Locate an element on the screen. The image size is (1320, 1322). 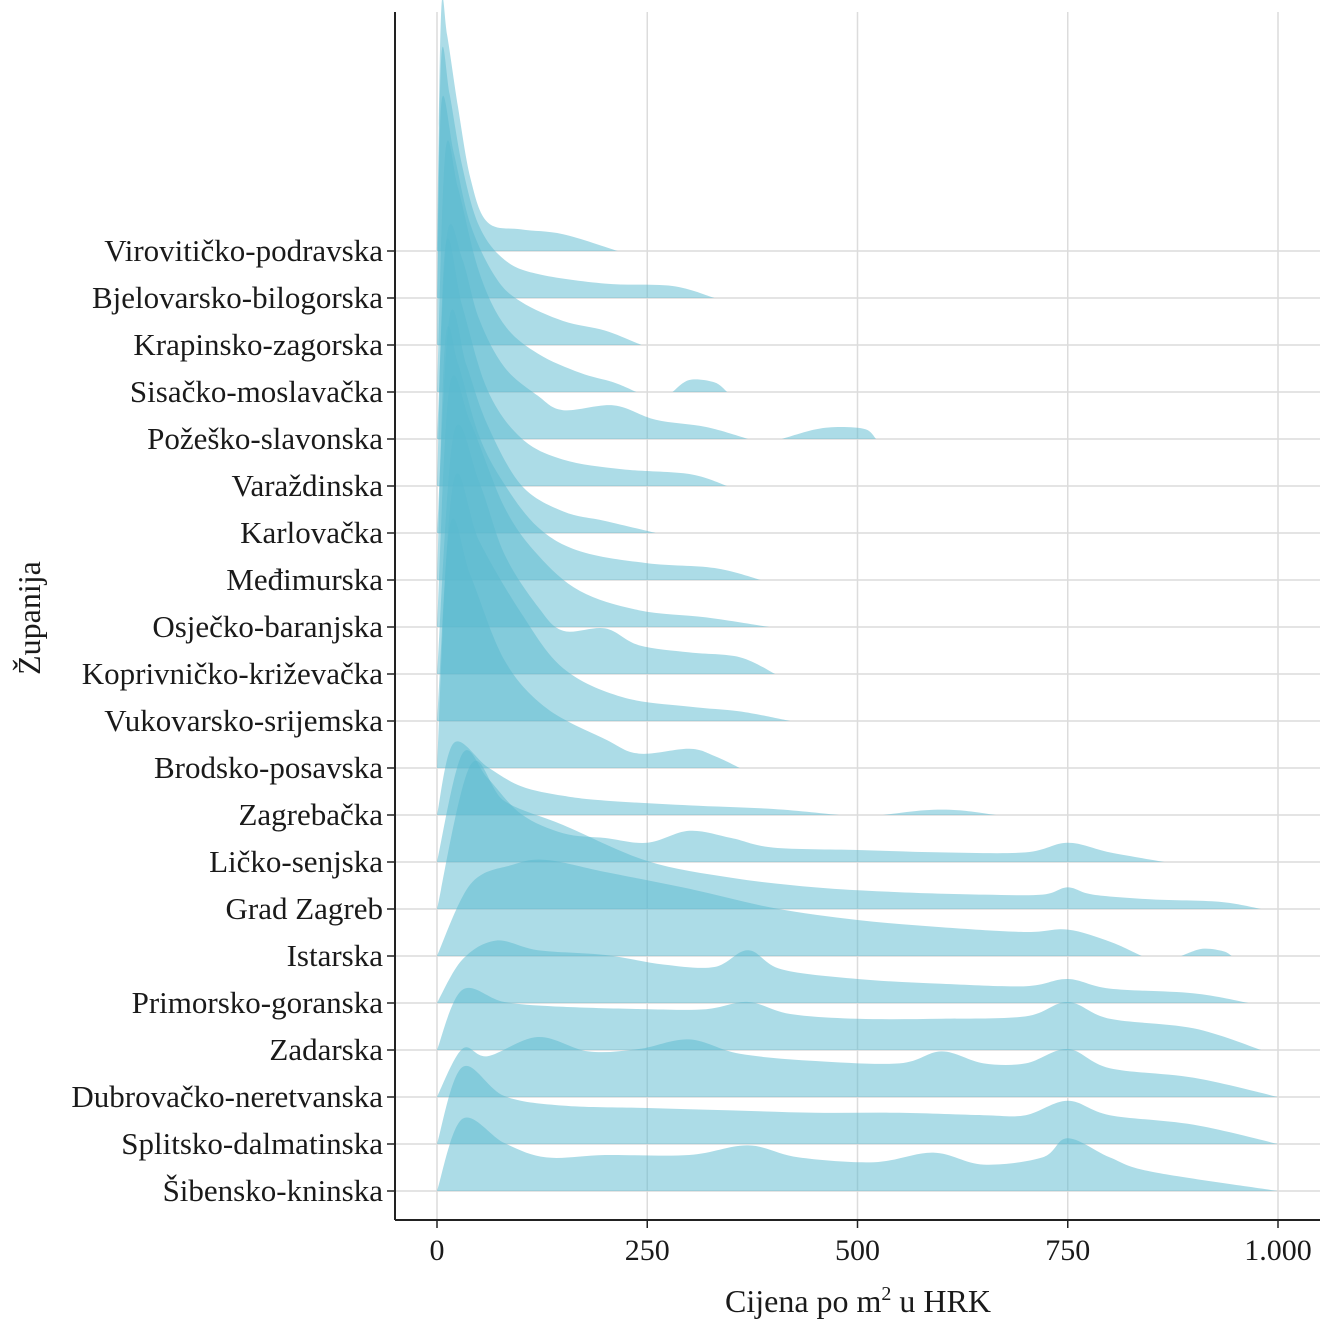
y-tick-label-19: Splitsko-dalmatinska is located at coordinates (252, 1143).